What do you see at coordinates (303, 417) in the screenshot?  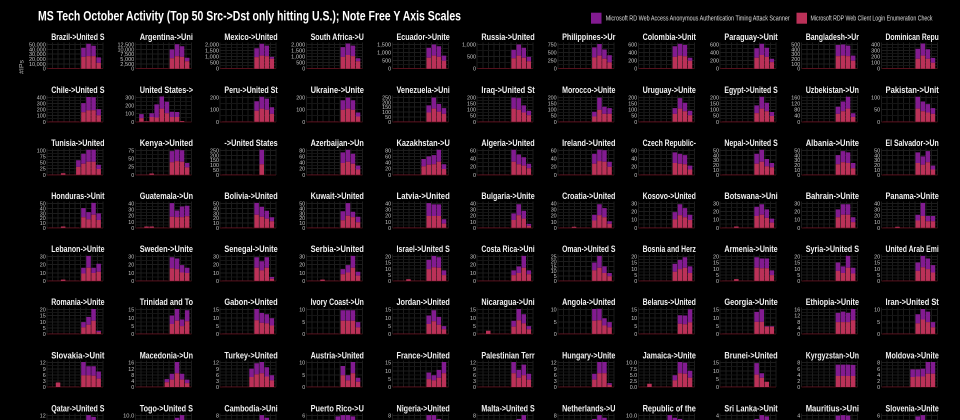 I see `svg-text: 6` at bounding box center [303, 417].